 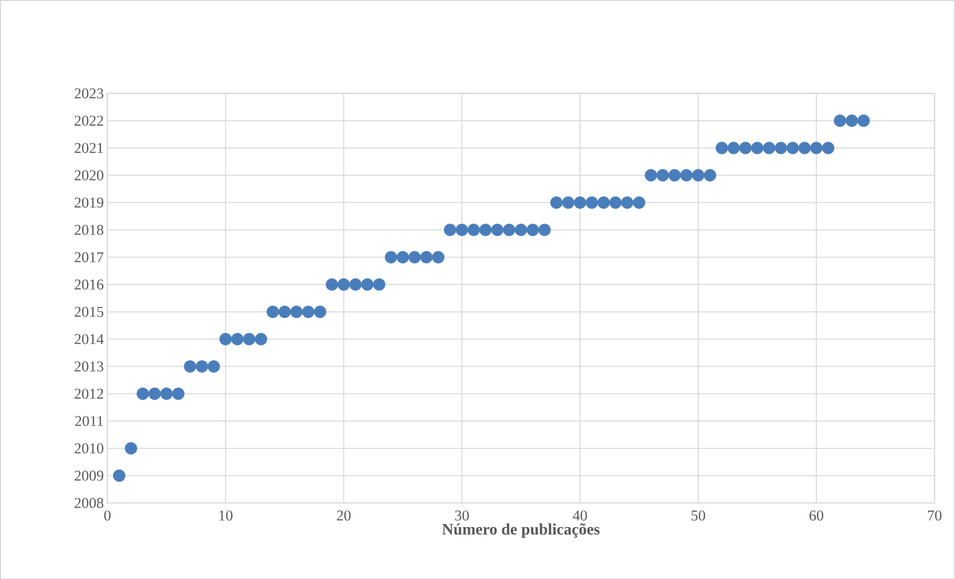 I want to click on x-tick-label: 0, so click(x=107, y=515).